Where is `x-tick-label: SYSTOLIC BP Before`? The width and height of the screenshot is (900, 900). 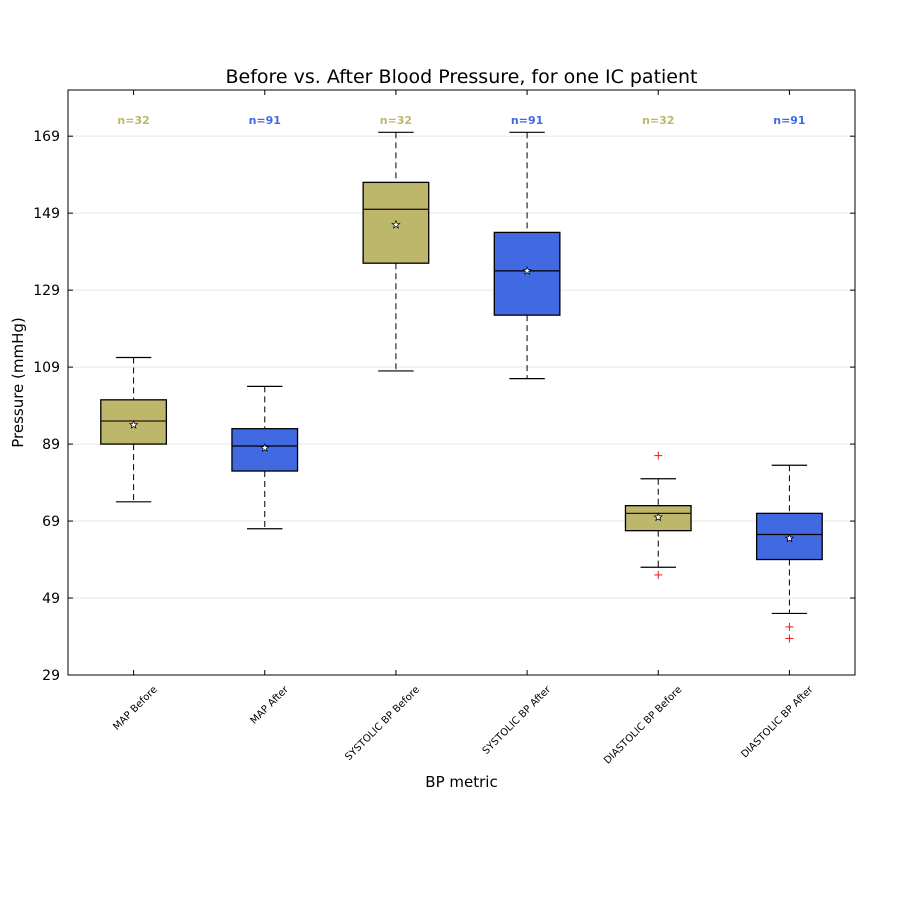 x-tick-label: SYSTOLIC BP Before is located at coordinates (382, 723).